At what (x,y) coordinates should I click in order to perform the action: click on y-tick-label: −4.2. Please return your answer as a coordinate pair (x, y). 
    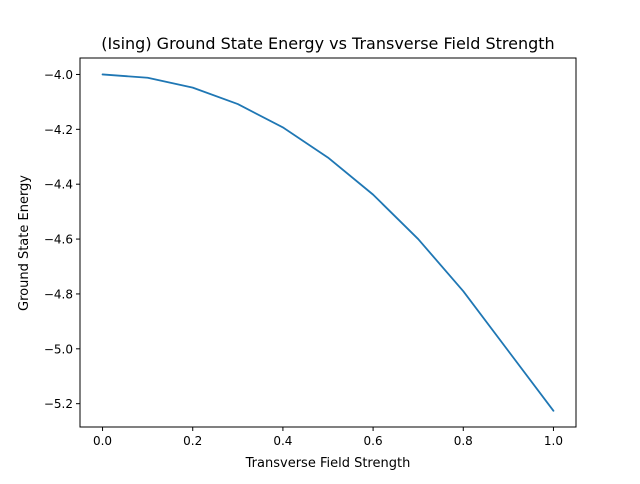
    Looking at the image, I should click on (58, 130).